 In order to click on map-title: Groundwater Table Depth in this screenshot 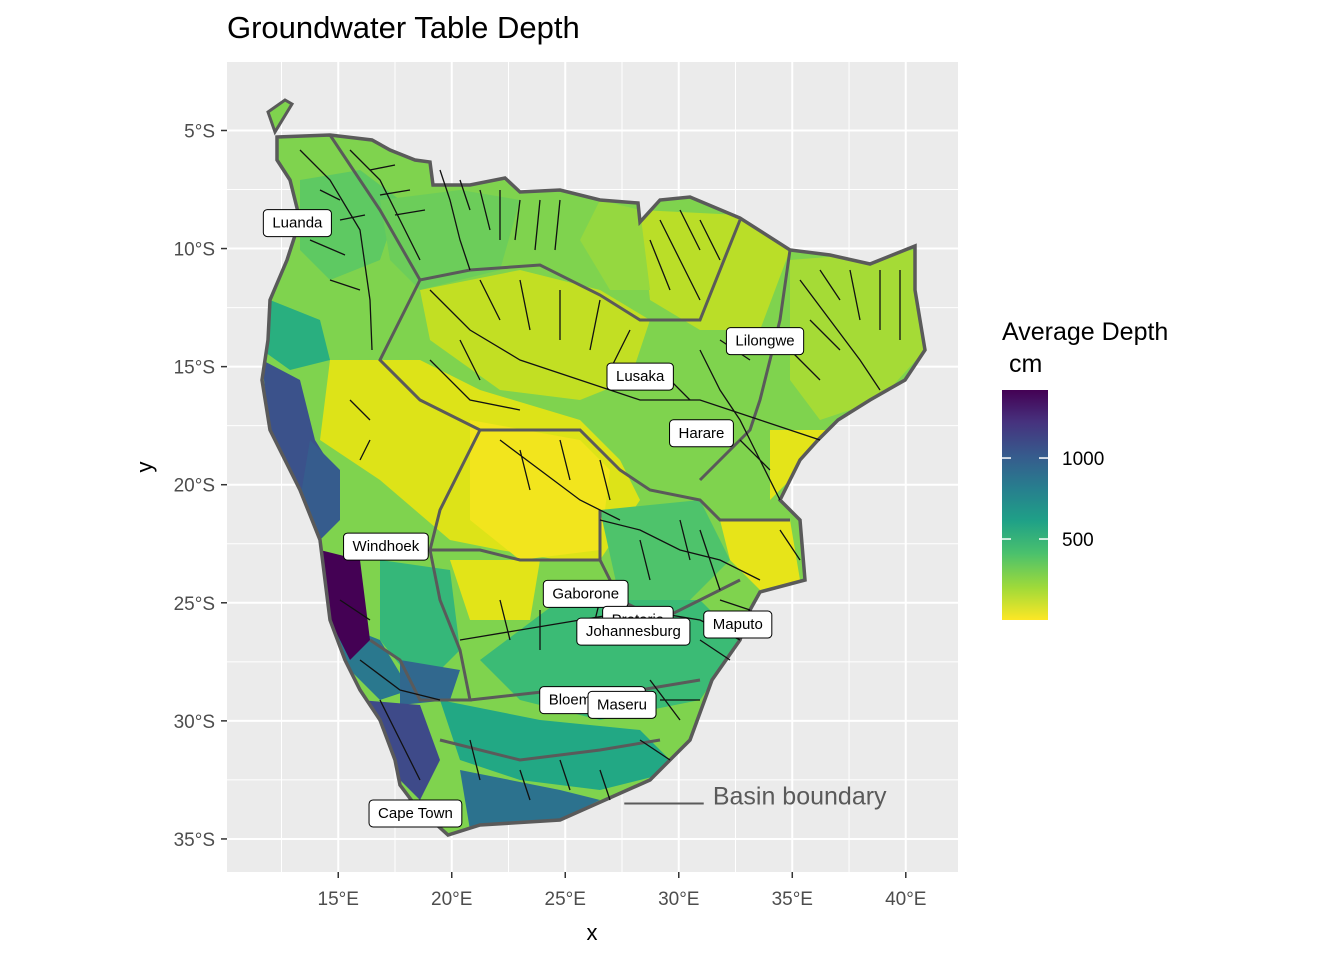, I will do `click(403, 27)`.